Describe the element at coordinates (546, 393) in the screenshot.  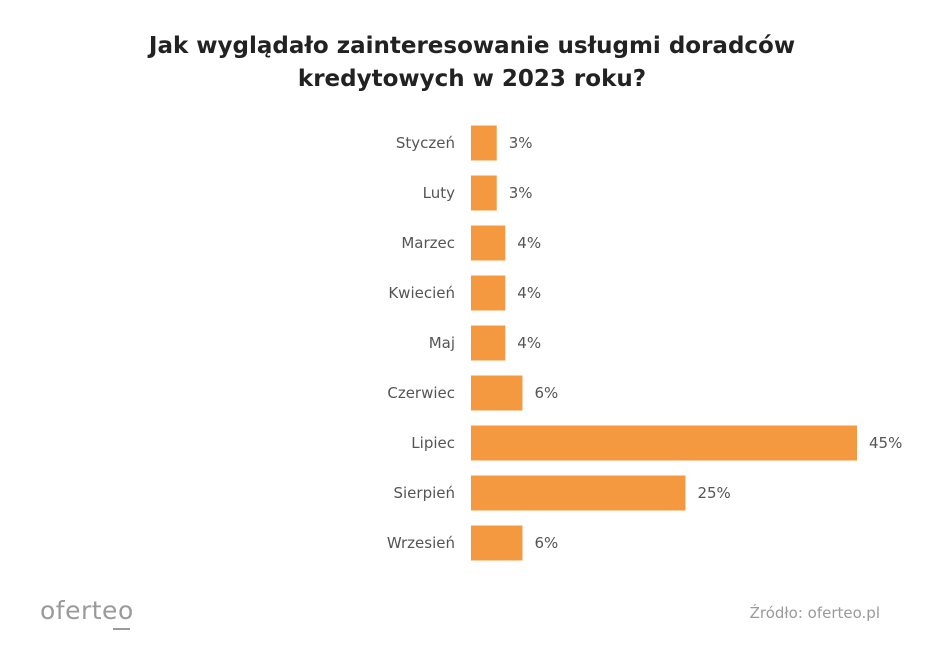
I see `value-label-5: 6%` at that location.